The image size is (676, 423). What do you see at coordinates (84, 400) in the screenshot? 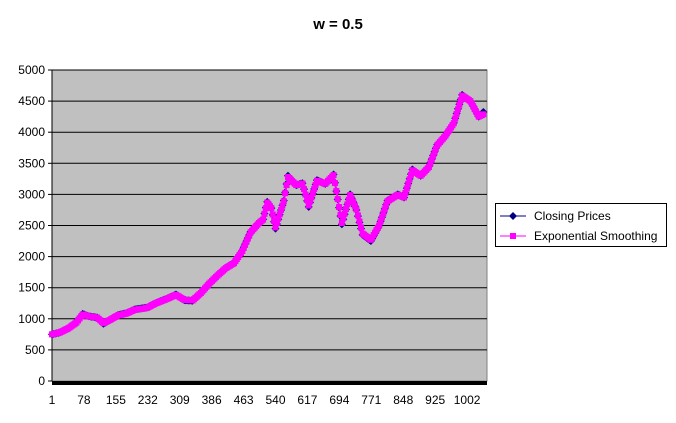
I see `x-tick-label: 78` at bounding box center [84, 400].